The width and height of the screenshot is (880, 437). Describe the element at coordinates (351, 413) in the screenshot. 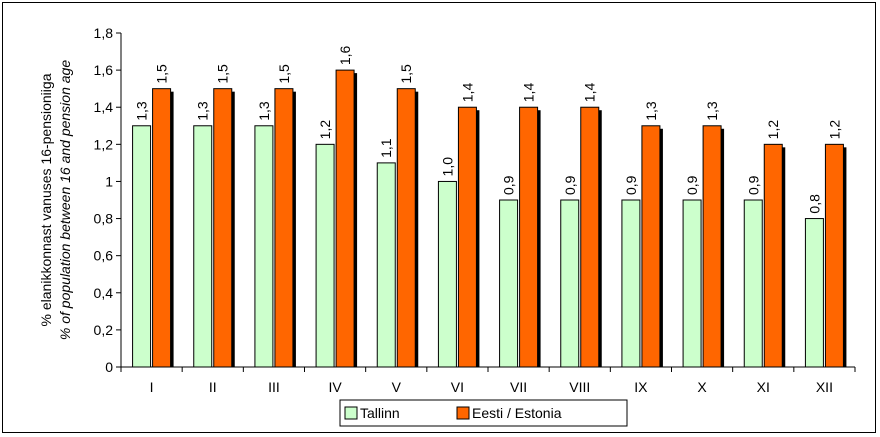

I see `legend-swatch-tallinn` at that location.